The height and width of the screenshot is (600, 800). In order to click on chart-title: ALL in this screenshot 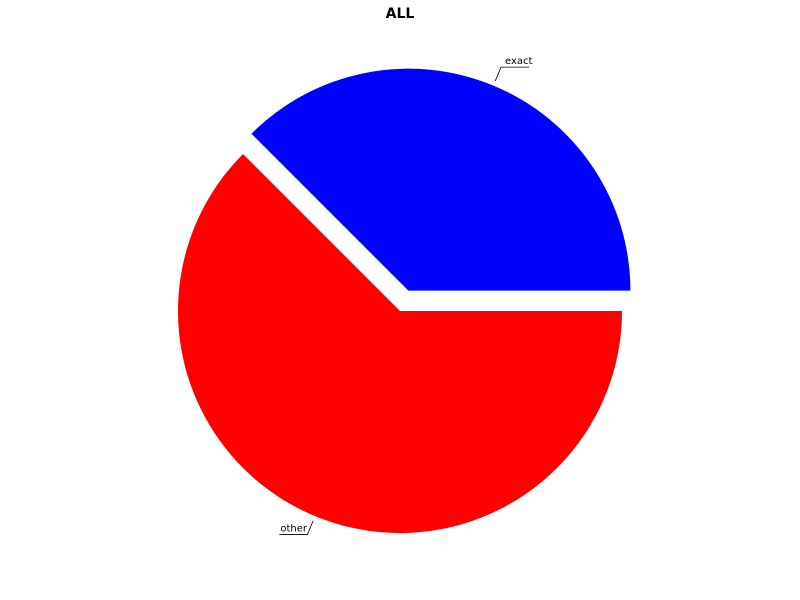, I will do `click(400, 14)`.